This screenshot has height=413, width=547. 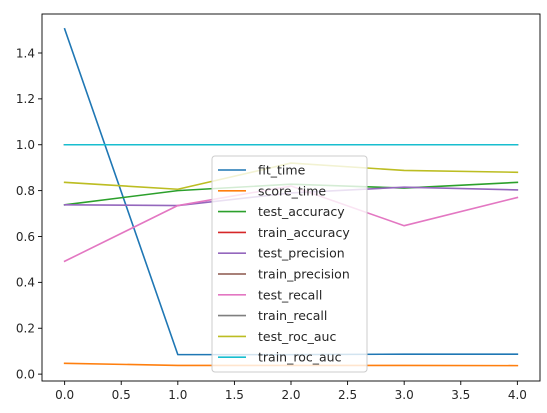 What do you see at coordinates (301, 253) in the screenshot?
I see `legend-label: test_precision` at bounding box center [301, 253].